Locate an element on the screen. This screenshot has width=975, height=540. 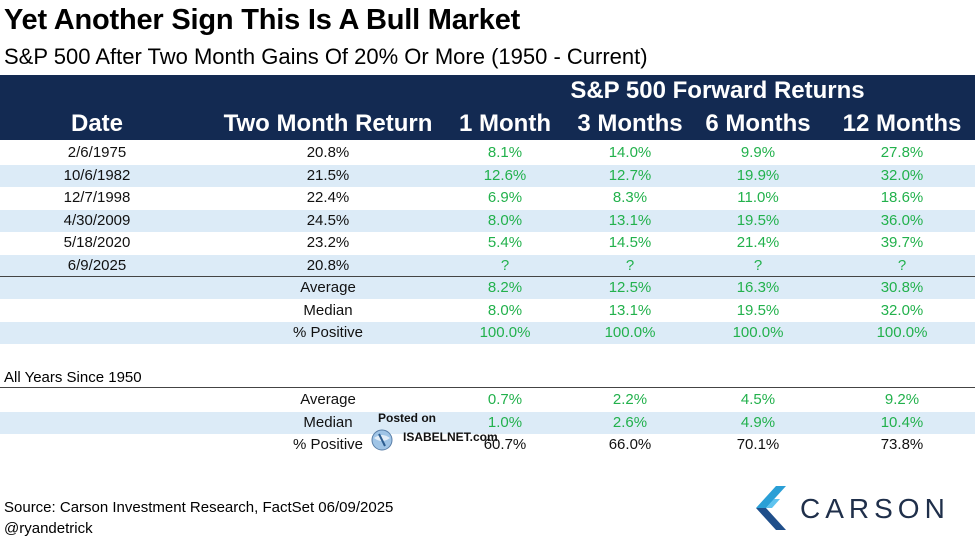
all-years-label: All Years Since 1950 is located at coordinates (73, 377).